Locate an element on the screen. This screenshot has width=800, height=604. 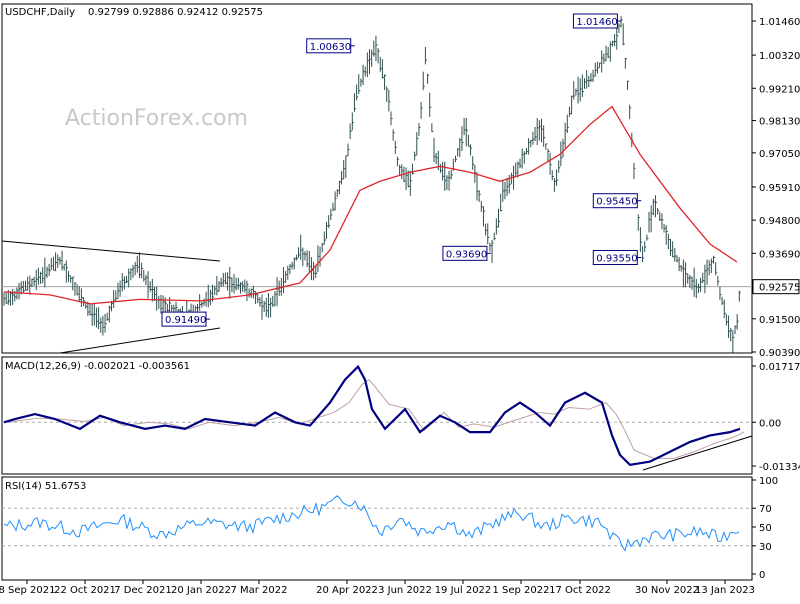
rsi-title: RSI(14) 51.6753 is located at coordinates (45, 486).